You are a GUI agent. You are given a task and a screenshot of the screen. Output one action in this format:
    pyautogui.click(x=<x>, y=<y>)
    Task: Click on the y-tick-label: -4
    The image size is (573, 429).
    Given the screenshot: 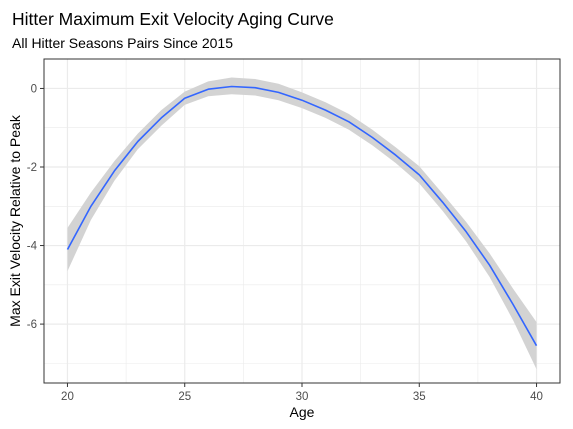 What is the action you would take?
    pyautogui.click(x=32, y=247)
    